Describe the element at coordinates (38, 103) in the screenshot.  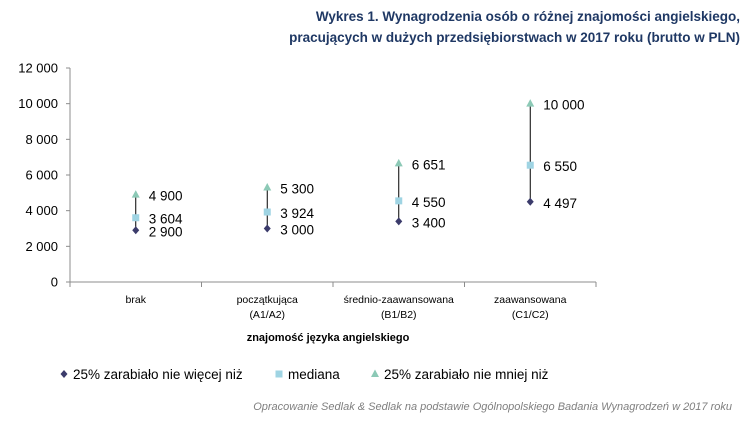
I see `y-tick-label: 10 000` at that location.